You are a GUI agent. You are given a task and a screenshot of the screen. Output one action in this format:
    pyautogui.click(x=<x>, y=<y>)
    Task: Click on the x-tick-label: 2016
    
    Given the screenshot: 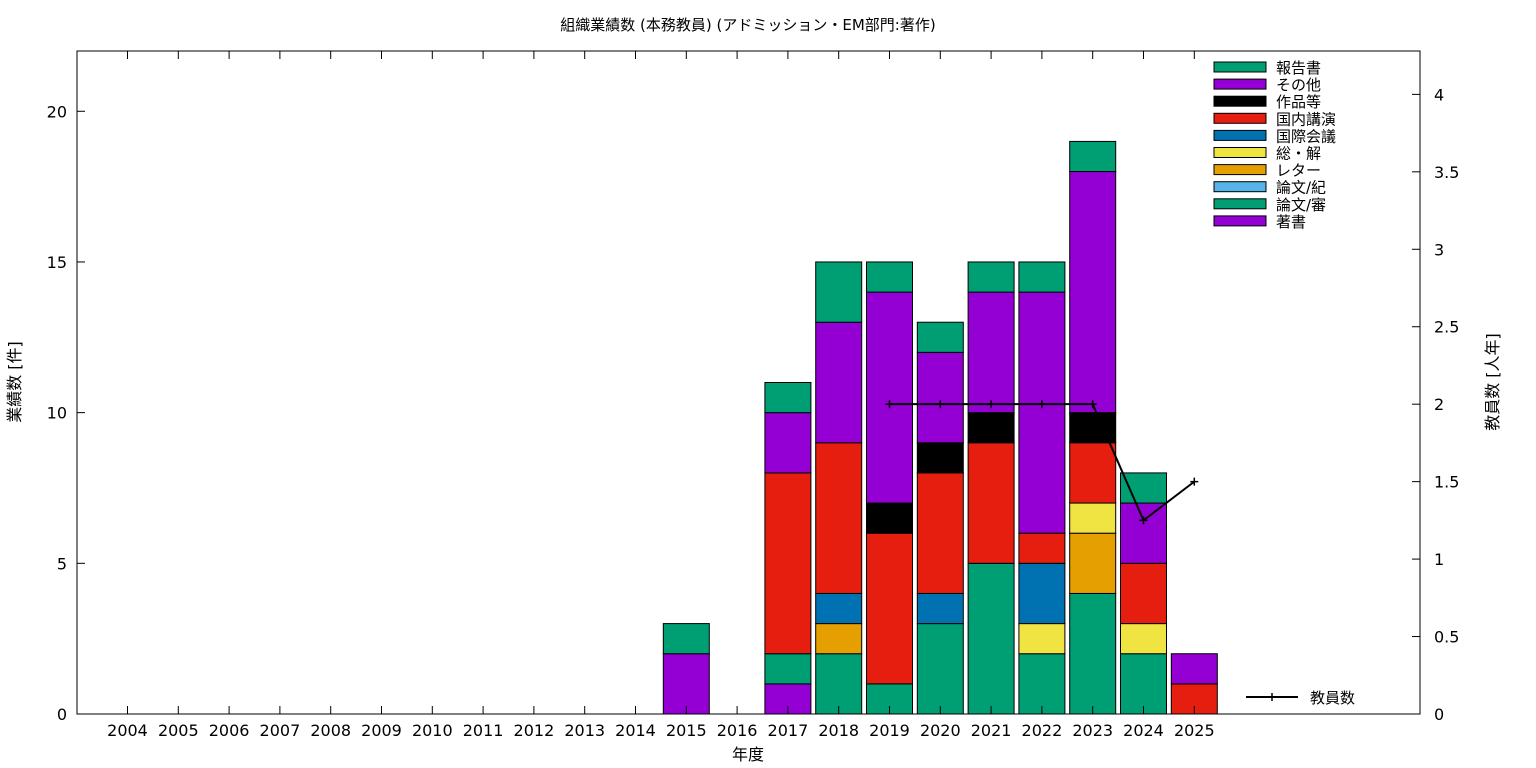 What is the action you would take?
    pyautogui.click(x=737, y=730)
    